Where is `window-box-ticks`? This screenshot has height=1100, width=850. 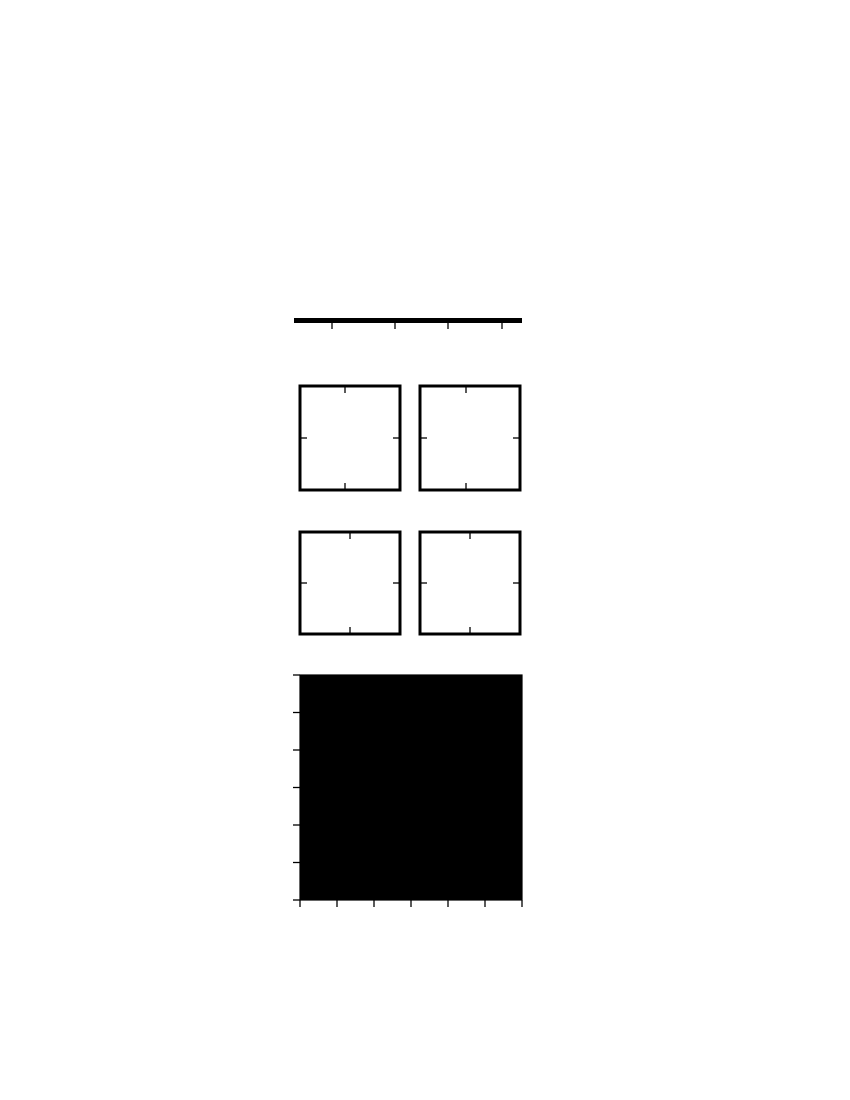 window-box-ticks is located at coordinates (410, 438).